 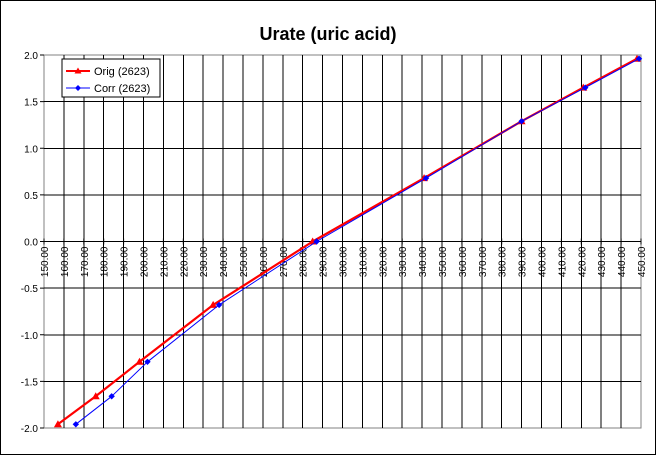 I want to click on legend-label-corr: Corr (2623), so click(x=122, y=89).